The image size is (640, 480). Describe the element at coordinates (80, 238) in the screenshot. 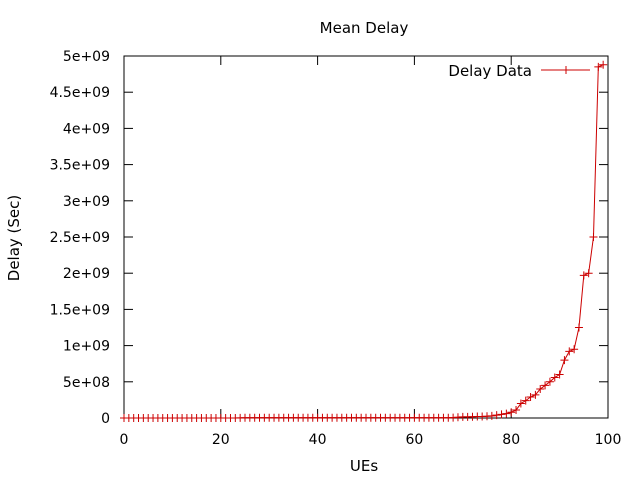

I see `y-tick-label: 2.5e+09` at that location.